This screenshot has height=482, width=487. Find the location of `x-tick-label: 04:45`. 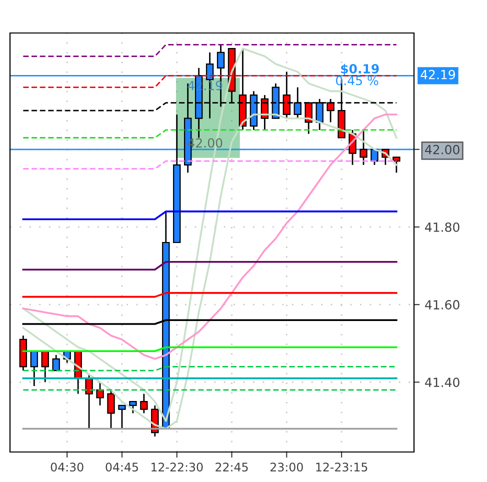

x-tick-label: 04:45 is located at coordinates (122, 467).